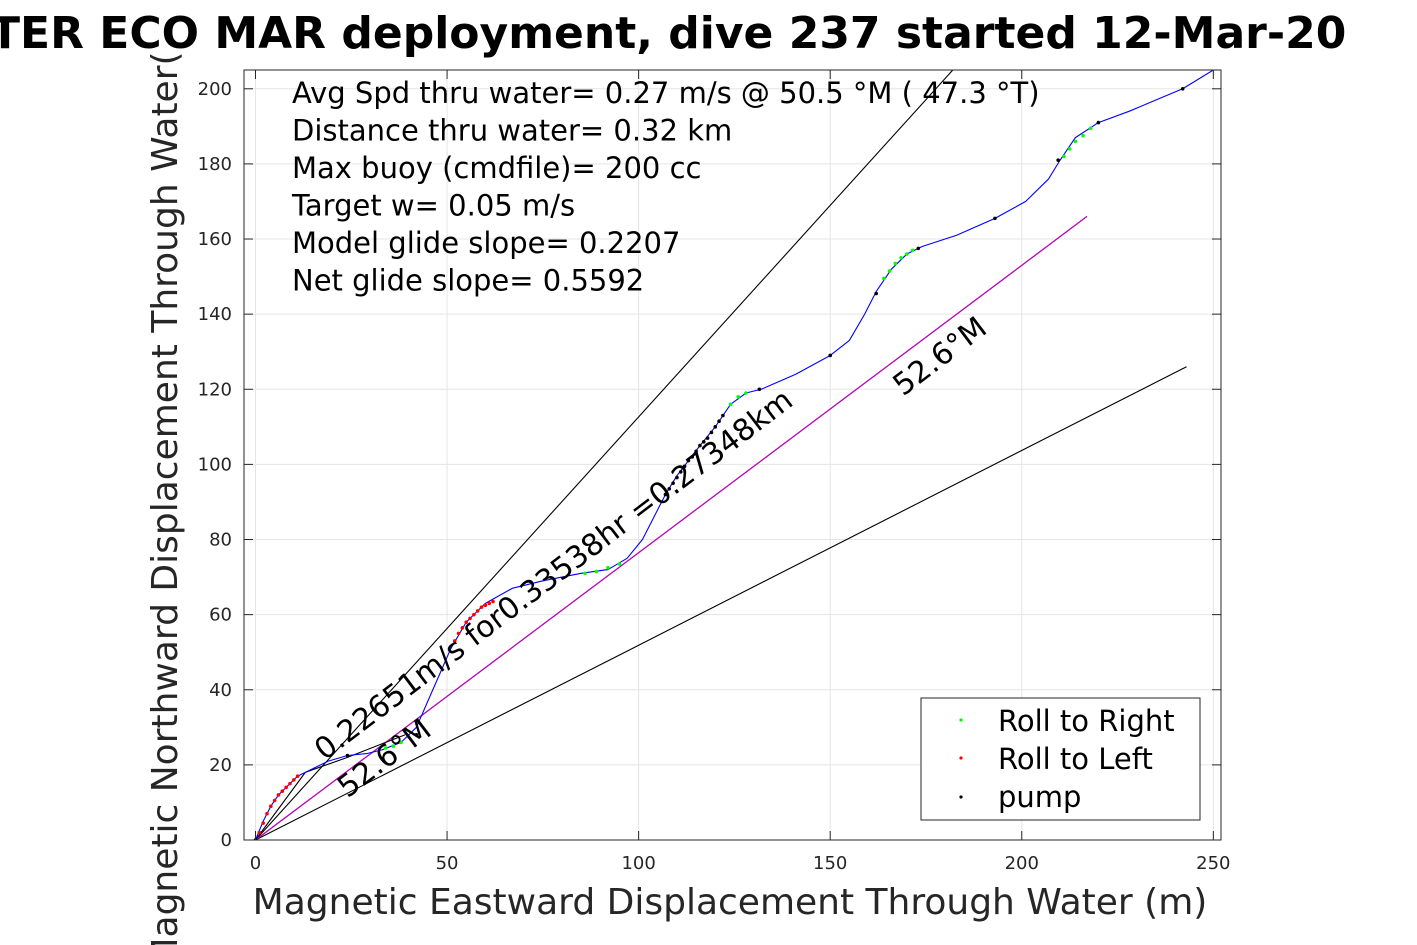  Describe the element at coordinates (215, 464) in the screenshot. I see `y-tick-label: 100` at that location.